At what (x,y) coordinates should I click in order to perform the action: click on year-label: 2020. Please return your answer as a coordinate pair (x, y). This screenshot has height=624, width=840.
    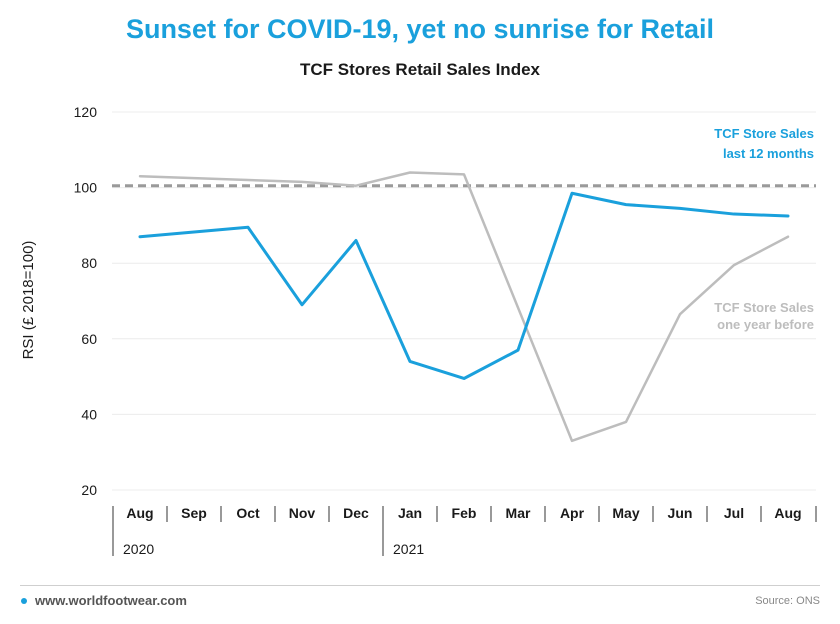
    Looking at the image, I should click on (138, 549).